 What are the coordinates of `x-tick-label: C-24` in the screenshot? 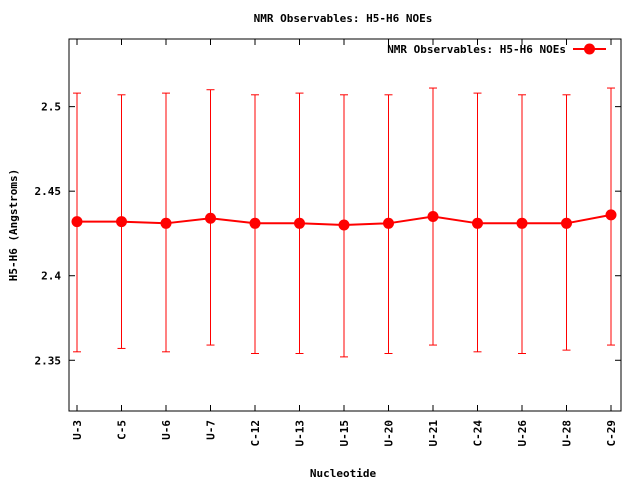 It's located at (478, 433).